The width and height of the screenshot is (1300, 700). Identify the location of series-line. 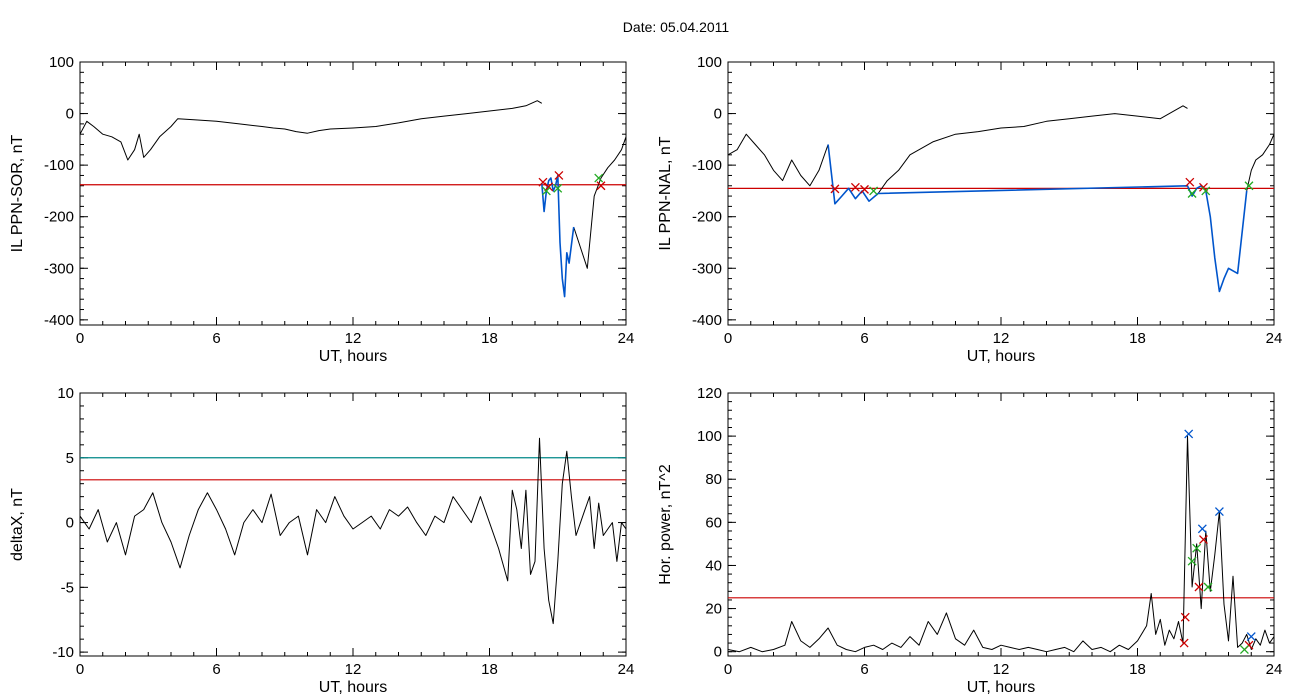
(353, 531).